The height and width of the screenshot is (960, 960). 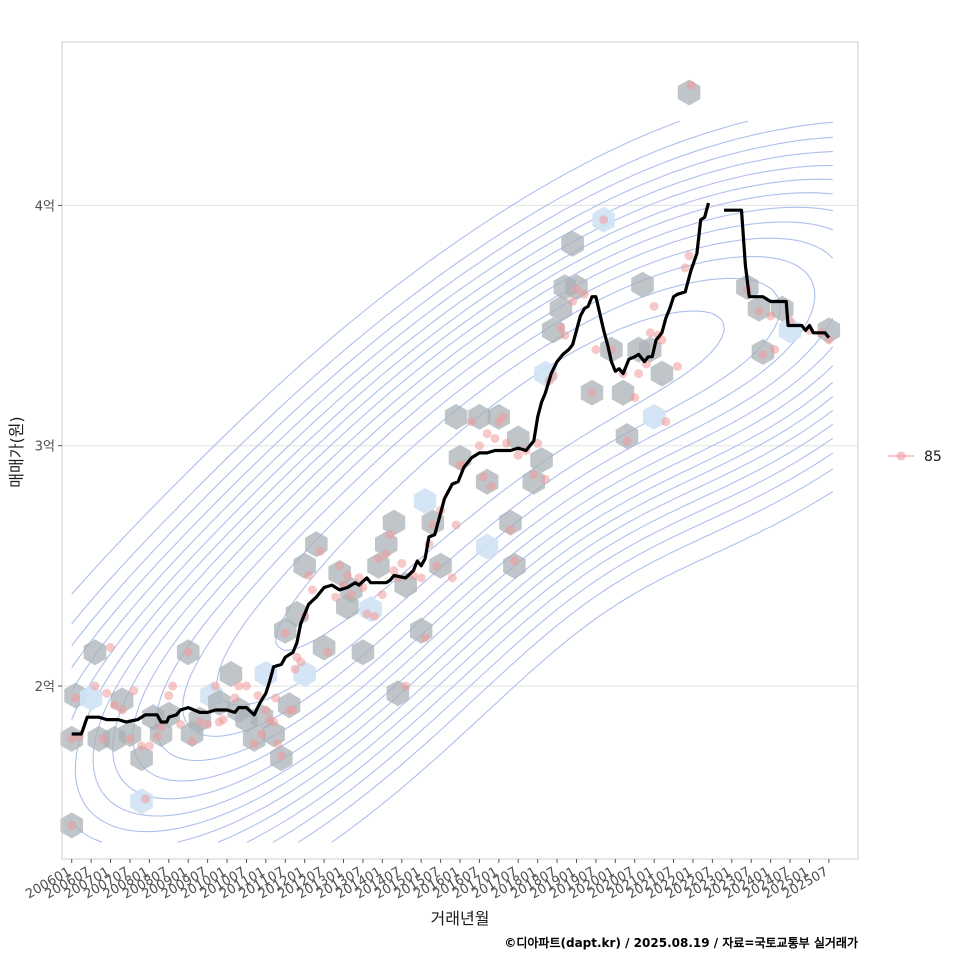 What do you see at coordinates (45, 687) in the screenshot?
I see `y-tick-label: 2억` at bounding box center [45, 687].